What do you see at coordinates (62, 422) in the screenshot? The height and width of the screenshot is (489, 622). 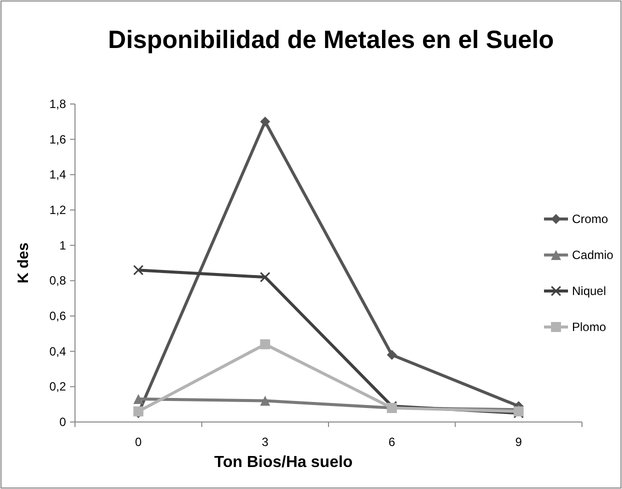 I see `y-tick-label: 0` at bounding box center [62, 422].